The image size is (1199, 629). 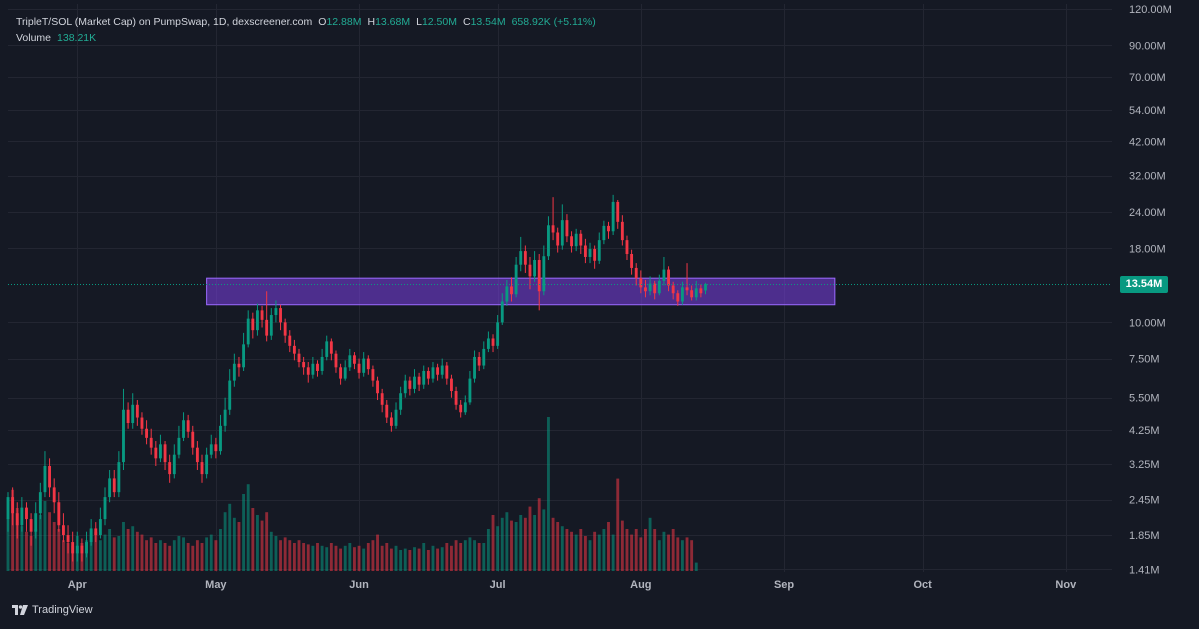 I want to click on ohlc-o-value: 12.88M, so click(x=344, y=22).